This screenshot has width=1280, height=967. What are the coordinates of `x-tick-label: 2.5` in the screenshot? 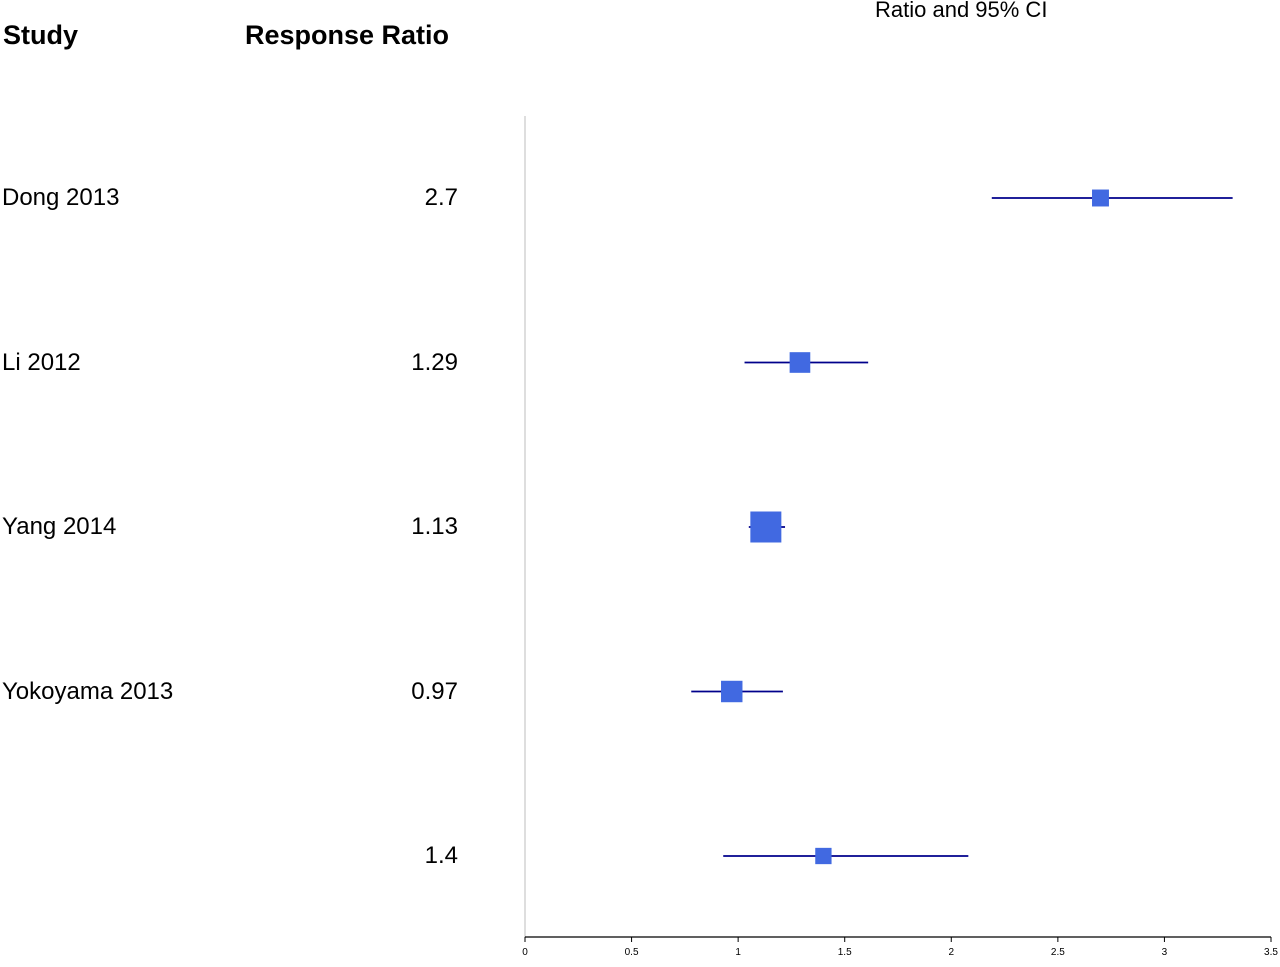 It's located at (1058, 952).